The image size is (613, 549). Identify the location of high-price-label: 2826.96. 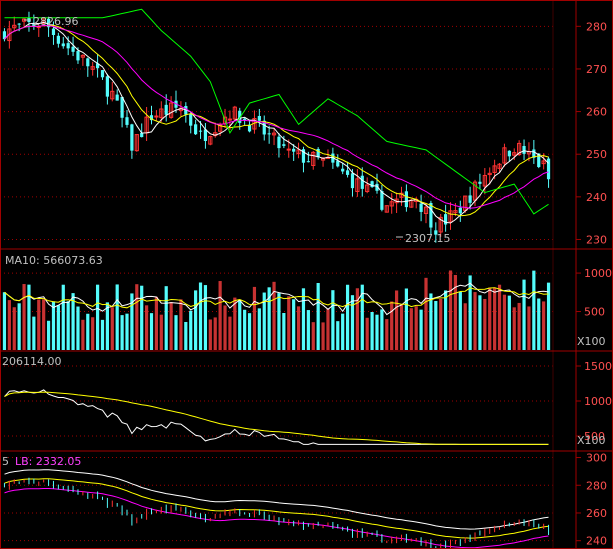
(56, 21).